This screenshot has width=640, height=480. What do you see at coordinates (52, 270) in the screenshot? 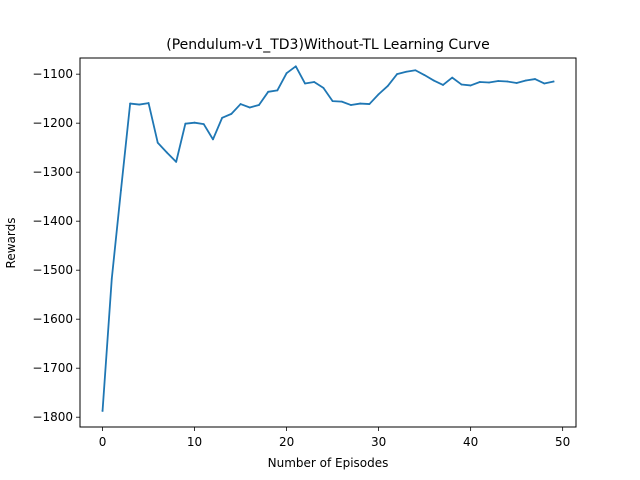
I see `y-tick-label: −1500` at bounding box center [52, 270].